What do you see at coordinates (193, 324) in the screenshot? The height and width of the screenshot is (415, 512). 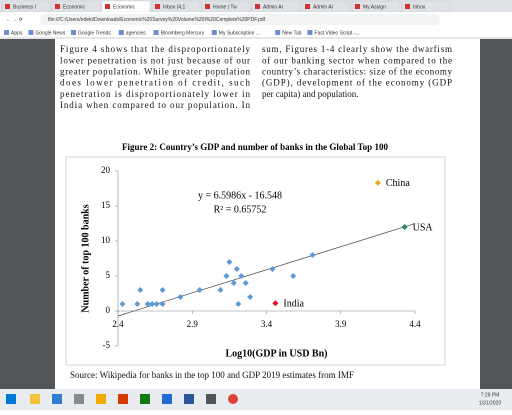 I see `x-tick-label: 2.9` at bounding box center [193, 324].